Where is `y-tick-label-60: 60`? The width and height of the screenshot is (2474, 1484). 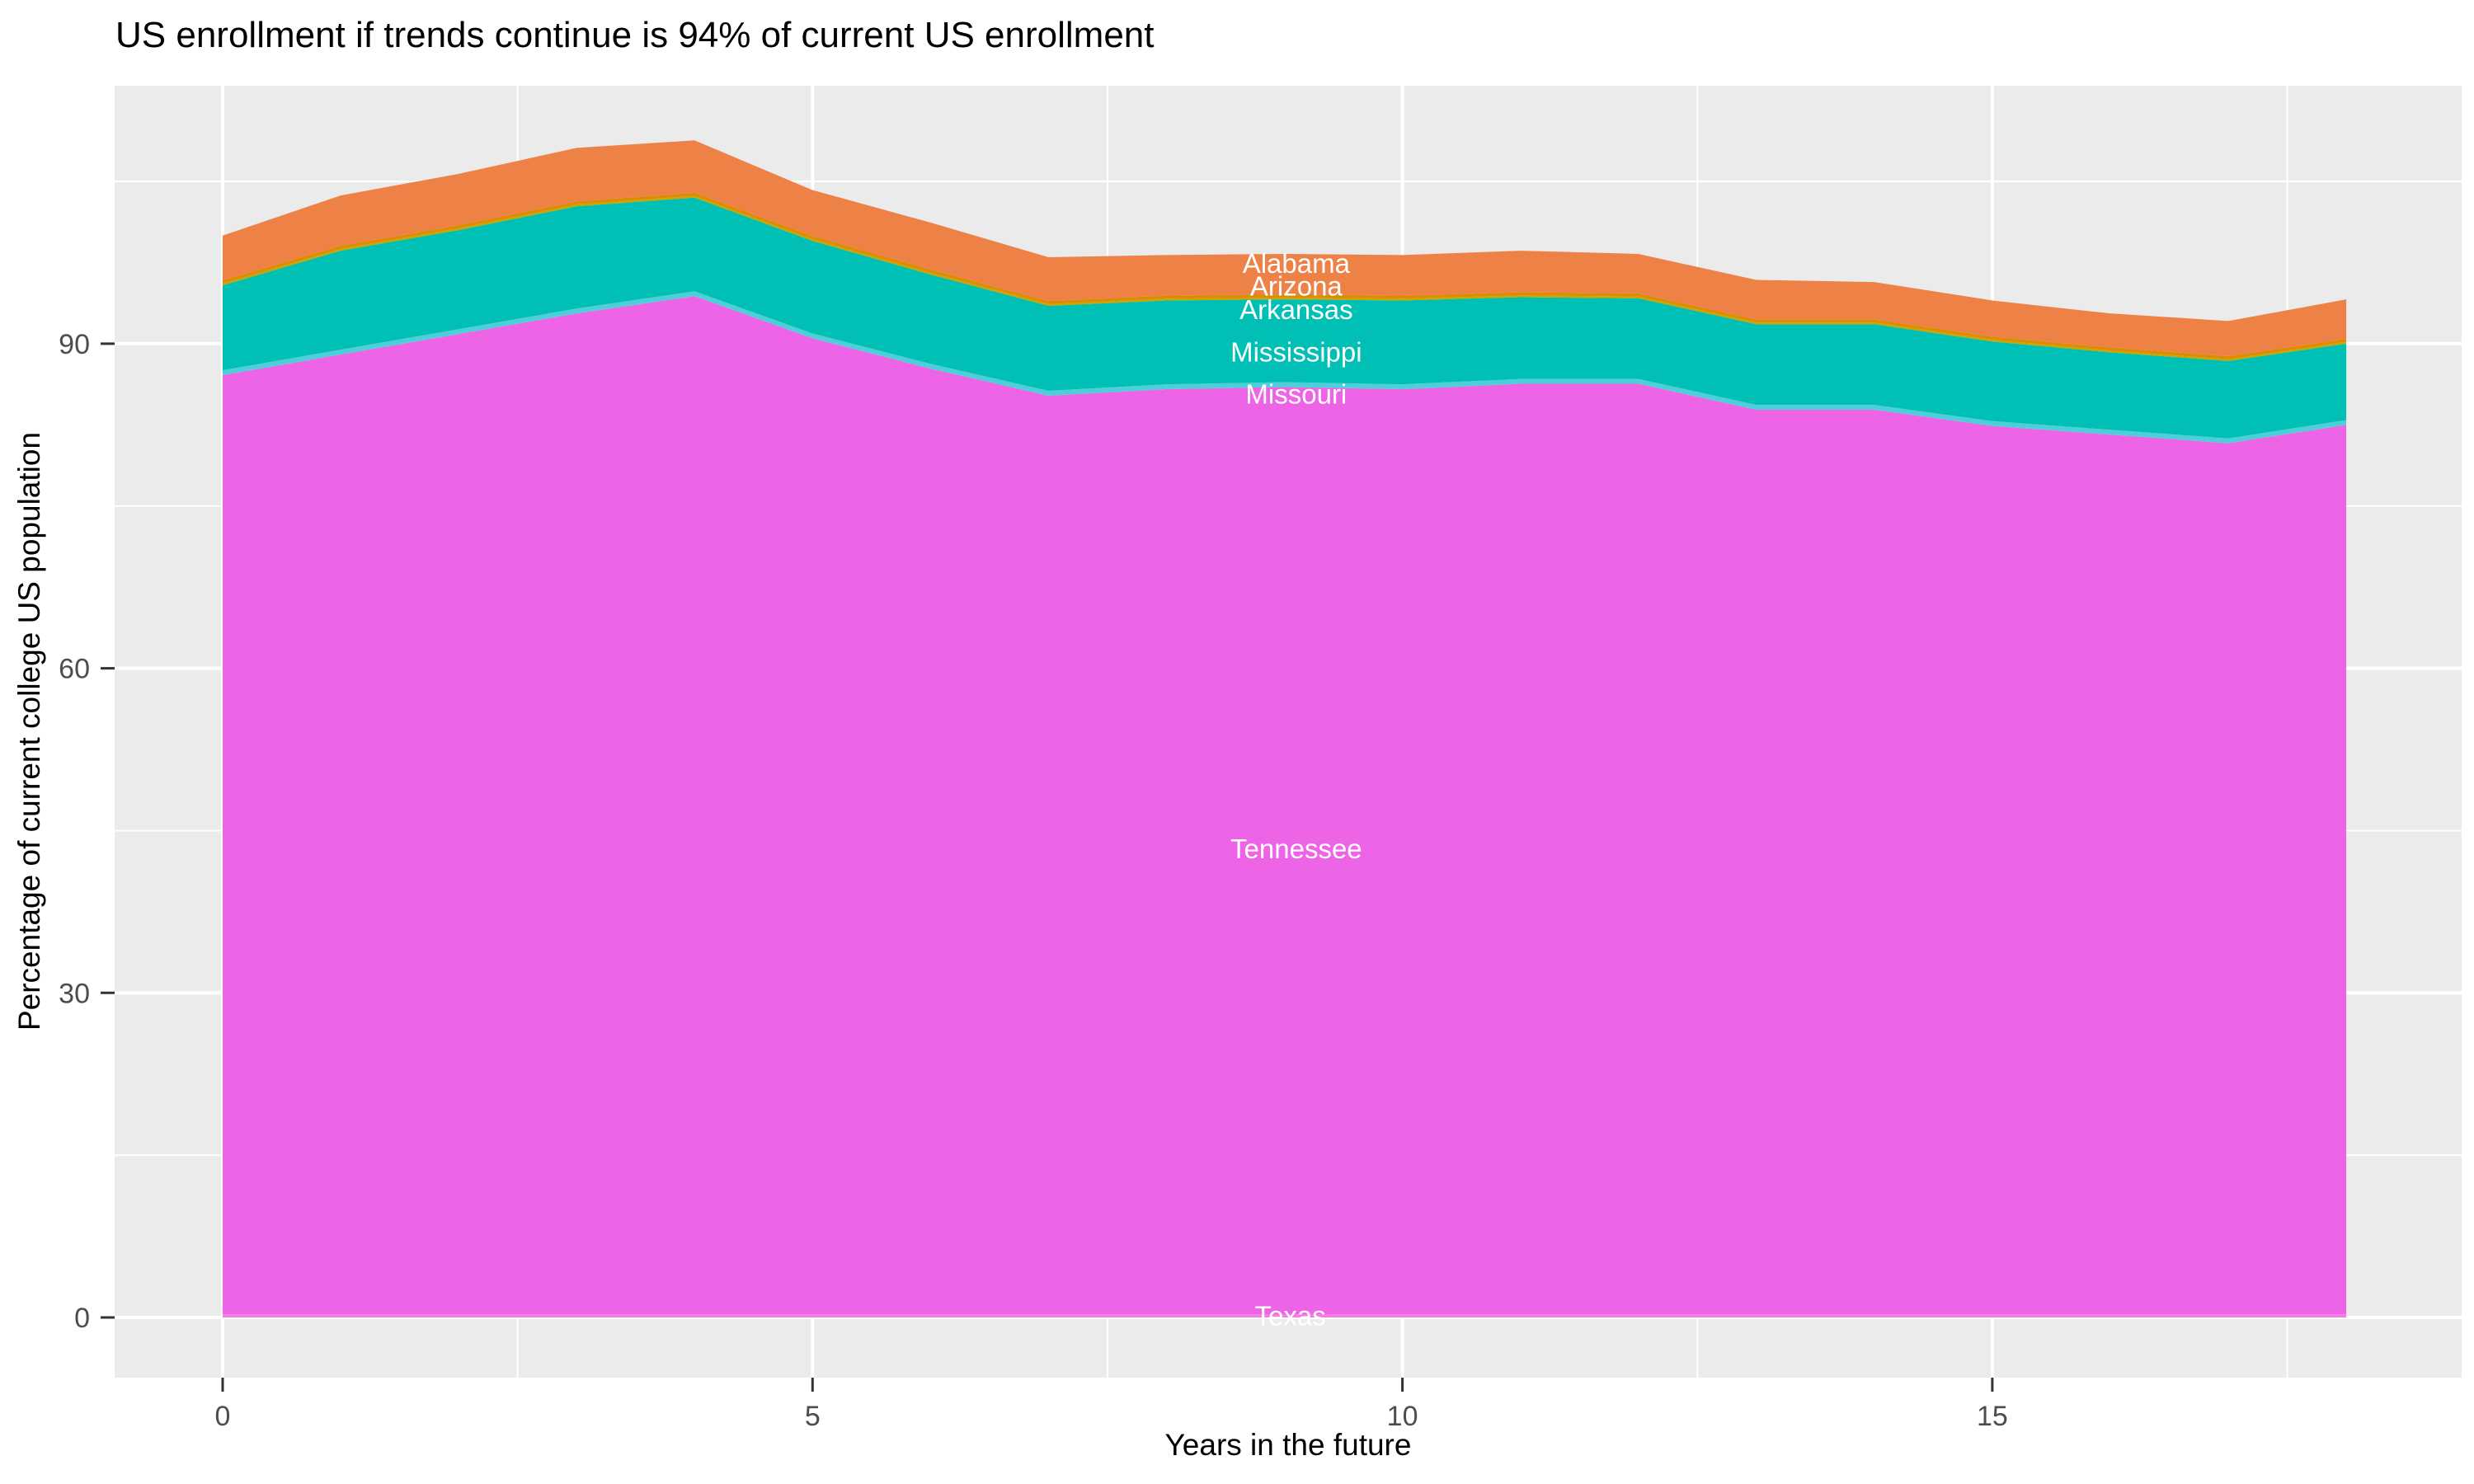 y-tick-label-60: 60 is located at coordinates (74, 669).